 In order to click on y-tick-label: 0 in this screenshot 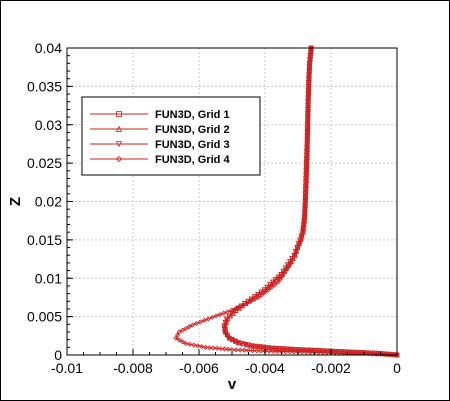, I will do `click(58, 355)`.